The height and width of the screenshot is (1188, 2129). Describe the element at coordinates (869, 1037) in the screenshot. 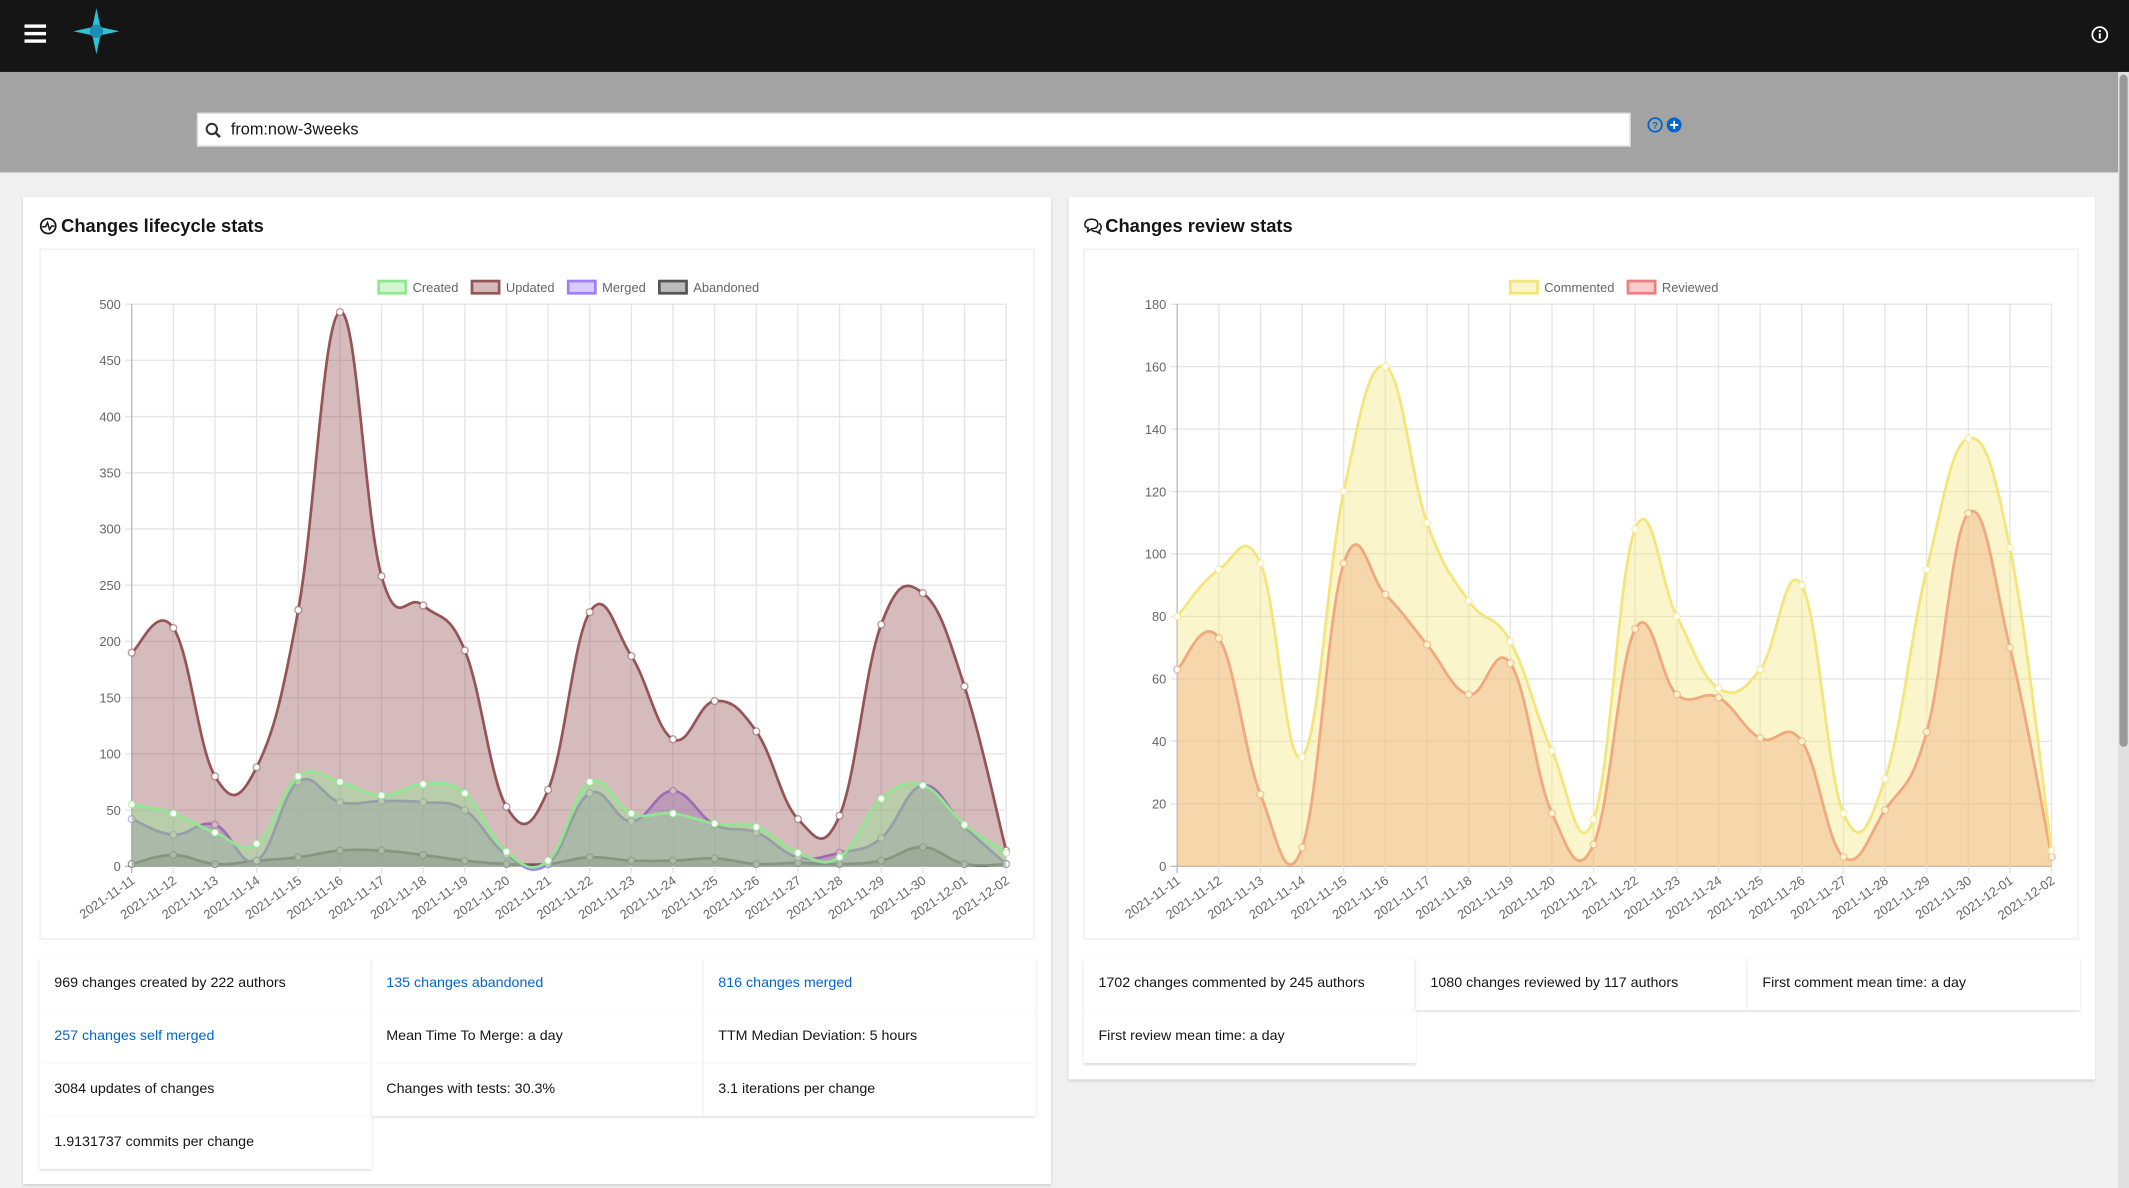

I see `stat: TTM Median Deviation: 5 hours` at that location.